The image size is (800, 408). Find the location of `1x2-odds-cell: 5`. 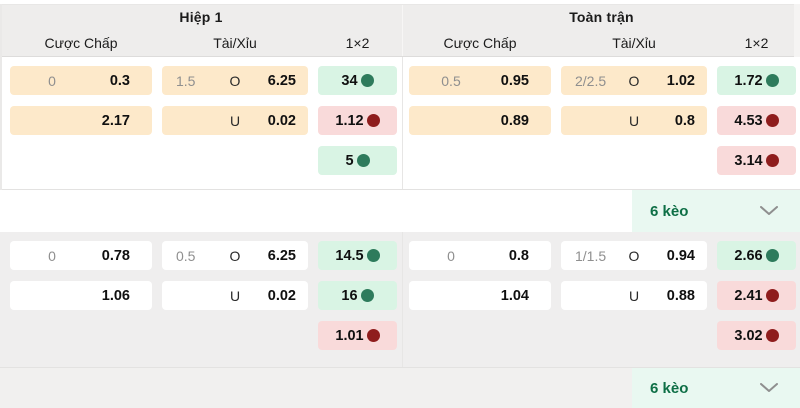

1x2-odds-cell: 5 is located at coordinates (357, 160).